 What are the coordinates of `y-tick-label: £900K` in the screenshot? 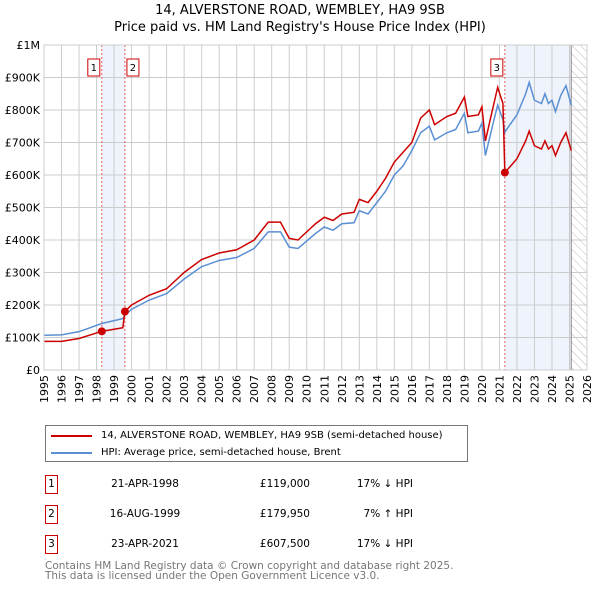 It's located at (23, 78).